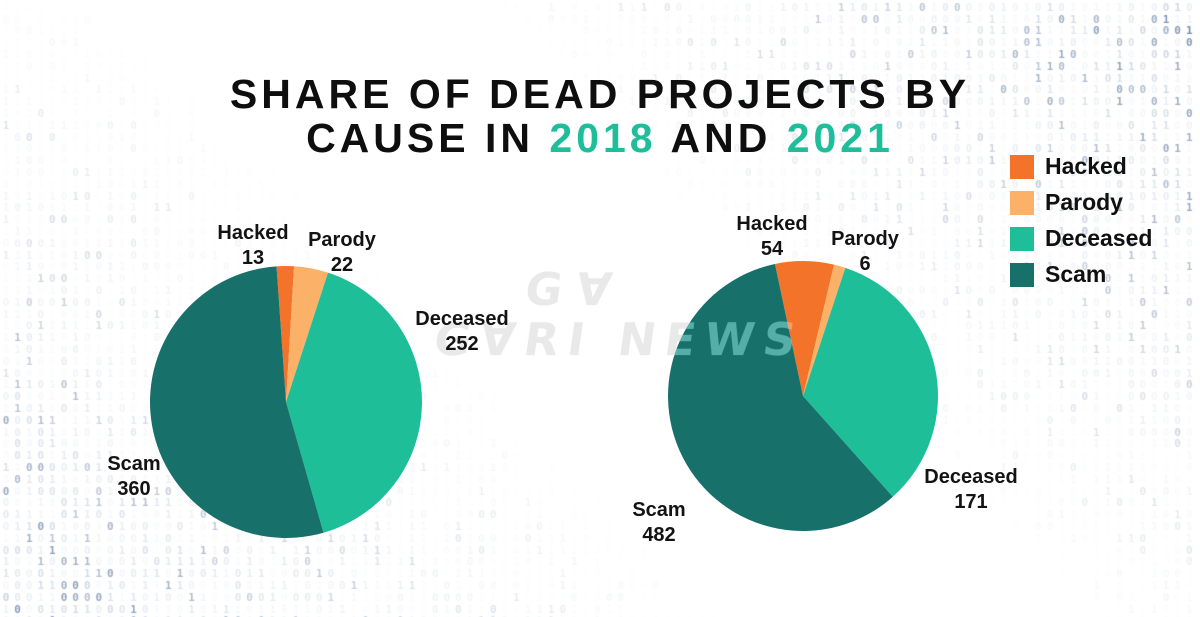 The image size is (1200, 617). Describe the element at coordinates (354, 402) in the screenshot. I see `pie-slice-2018-deceased` at that location.